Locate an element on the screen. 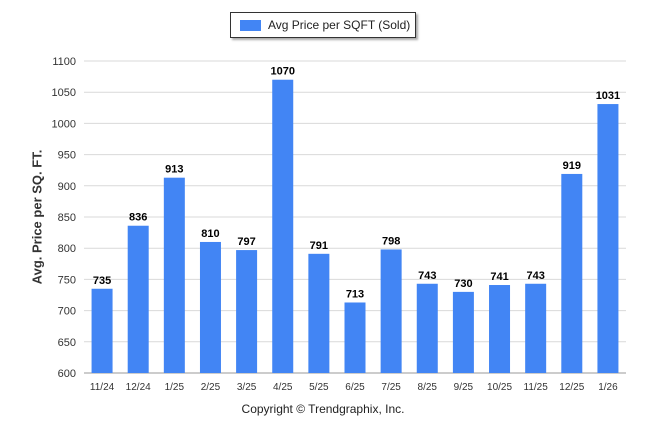 The height and width of the screenshot is (434, 646). y-tick-label: 1100 is located at coordinates (64, 62).